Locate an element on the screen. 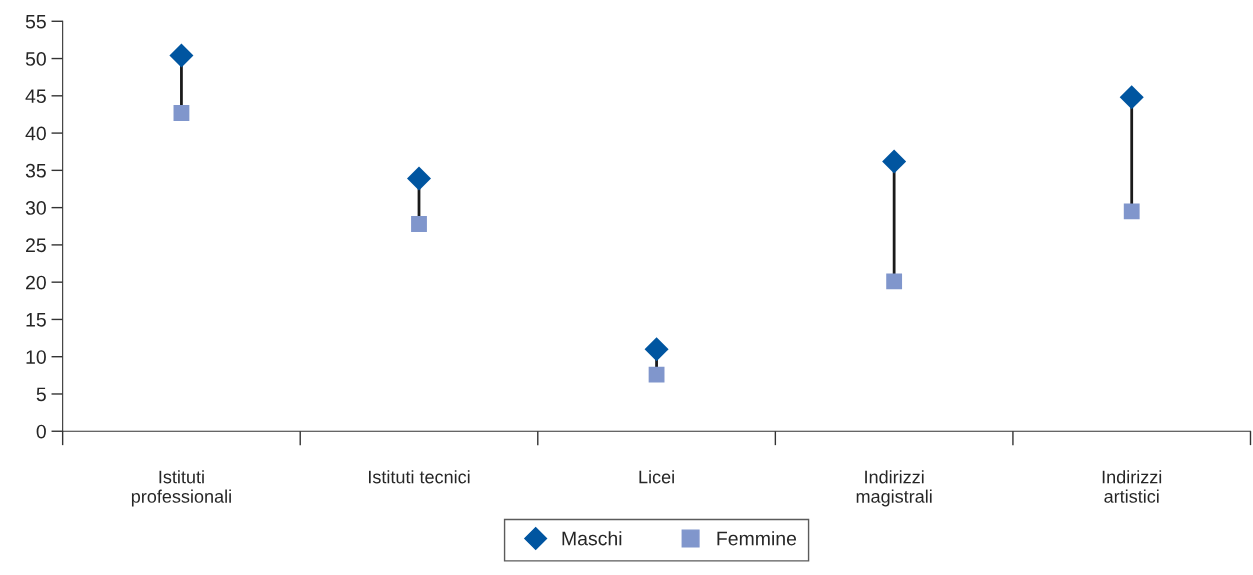 The width and height of the screenshot is (1253, 575). y-tick-label: 35 is located at coordinates (35, 170).